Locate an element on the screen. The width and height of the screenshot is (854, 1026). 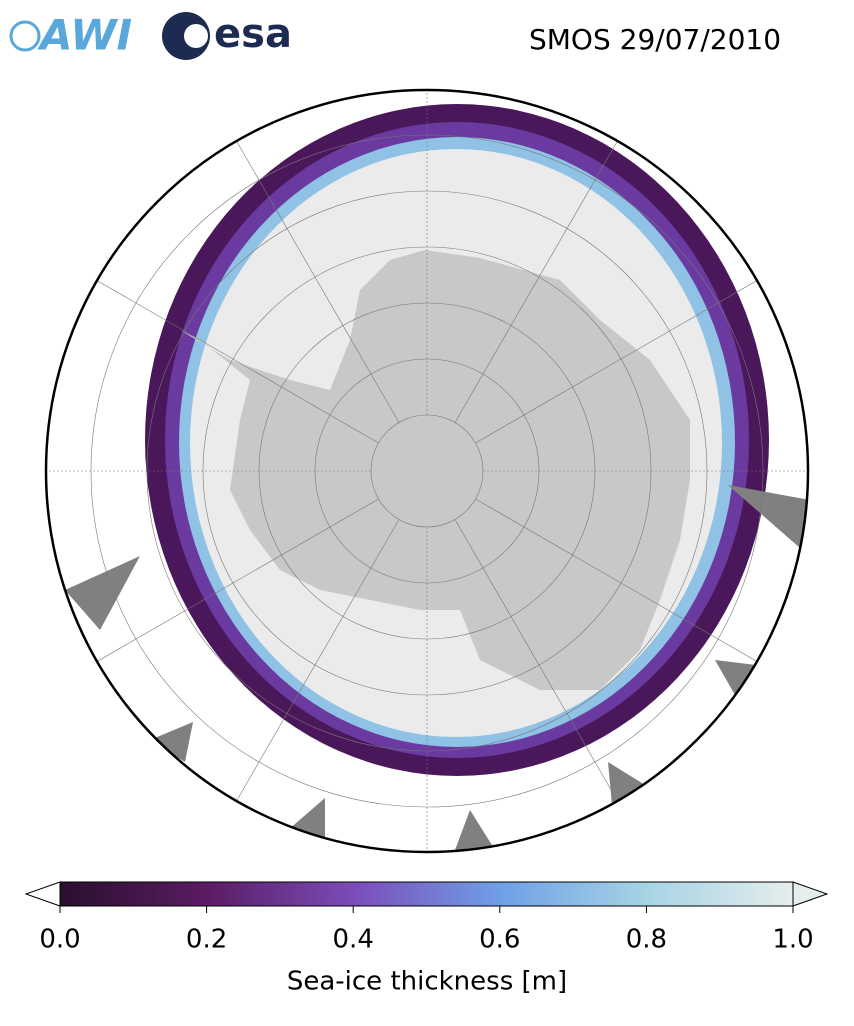
logo-esa: esa is located at coordinates (227, 35).